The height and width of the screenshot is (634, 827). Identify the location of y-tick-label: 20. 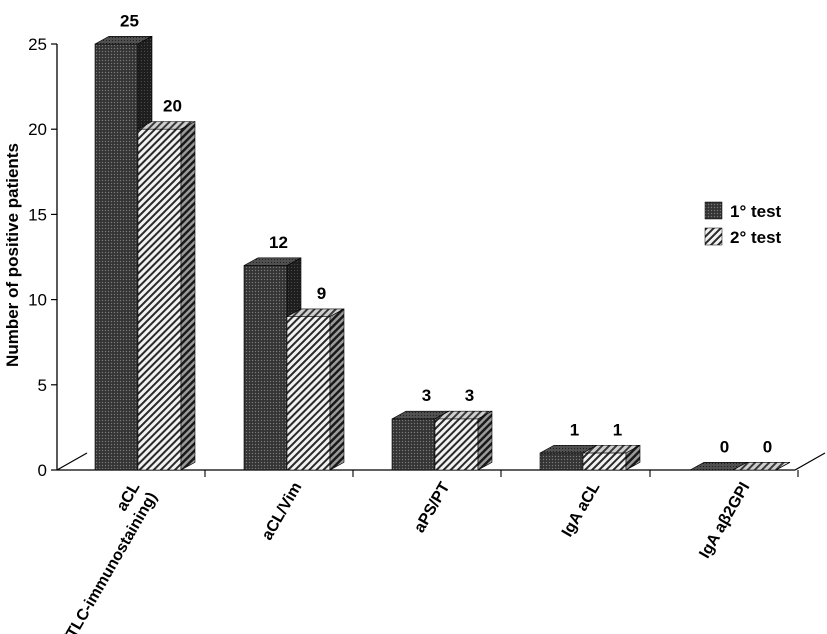
(37, 129).